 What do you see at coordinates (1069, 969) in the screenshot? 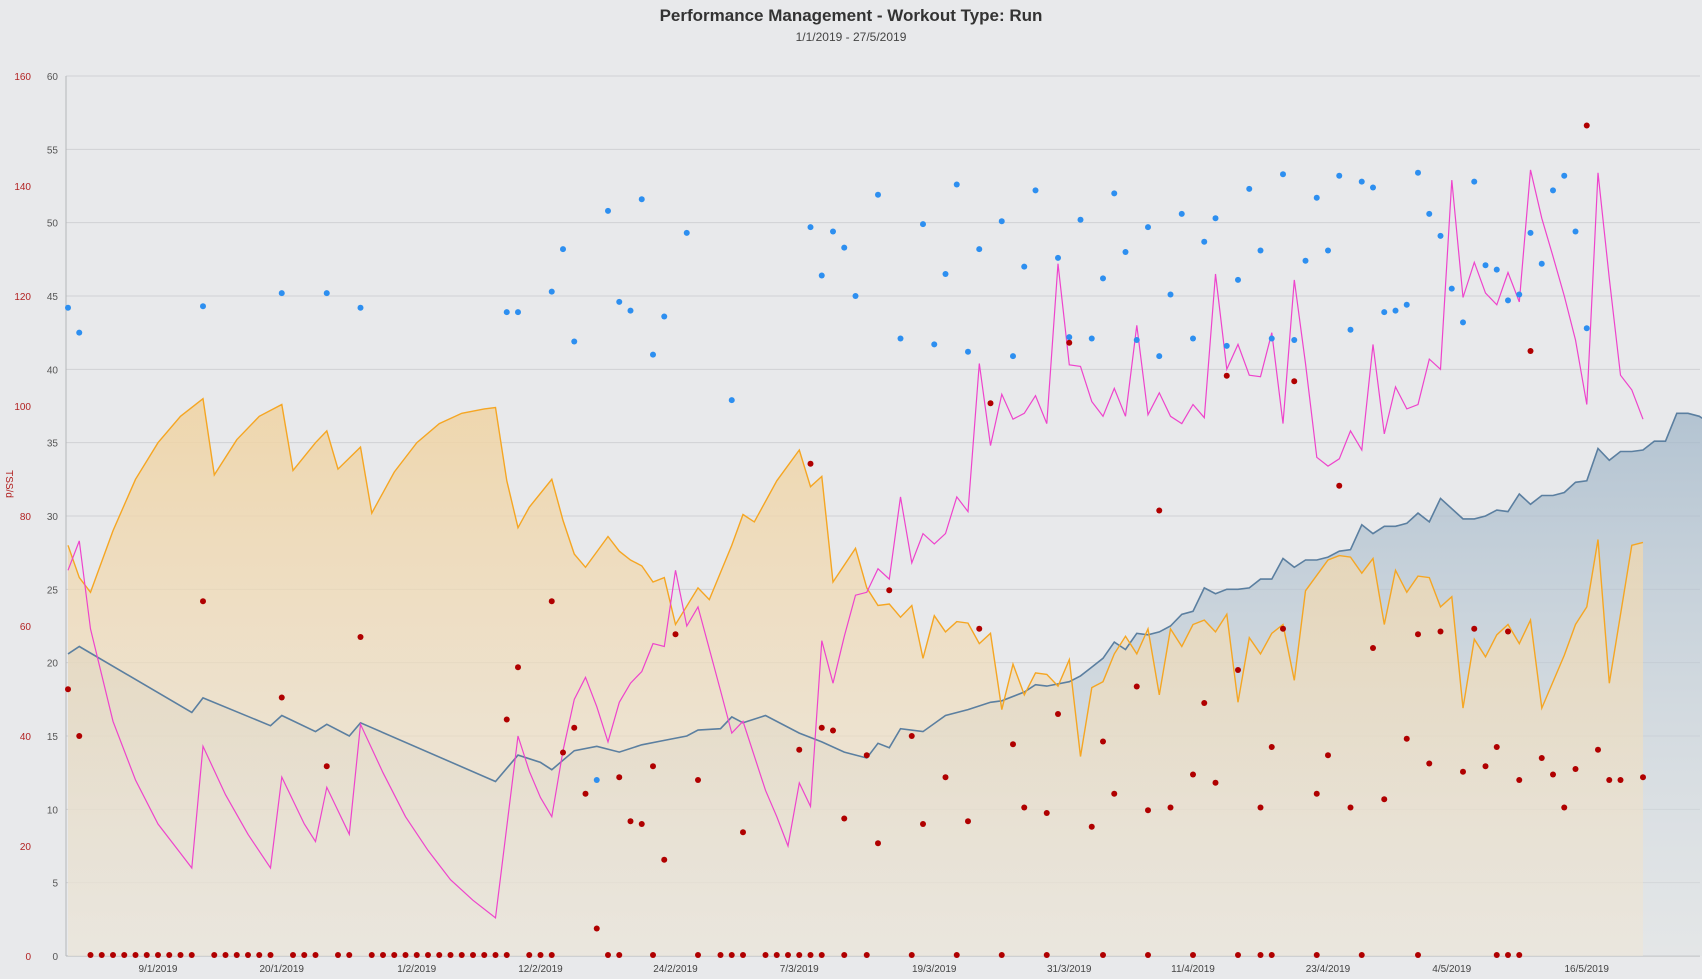
I see `x-tick-label: 31/3/2019` at bounding box center [1069, 969].